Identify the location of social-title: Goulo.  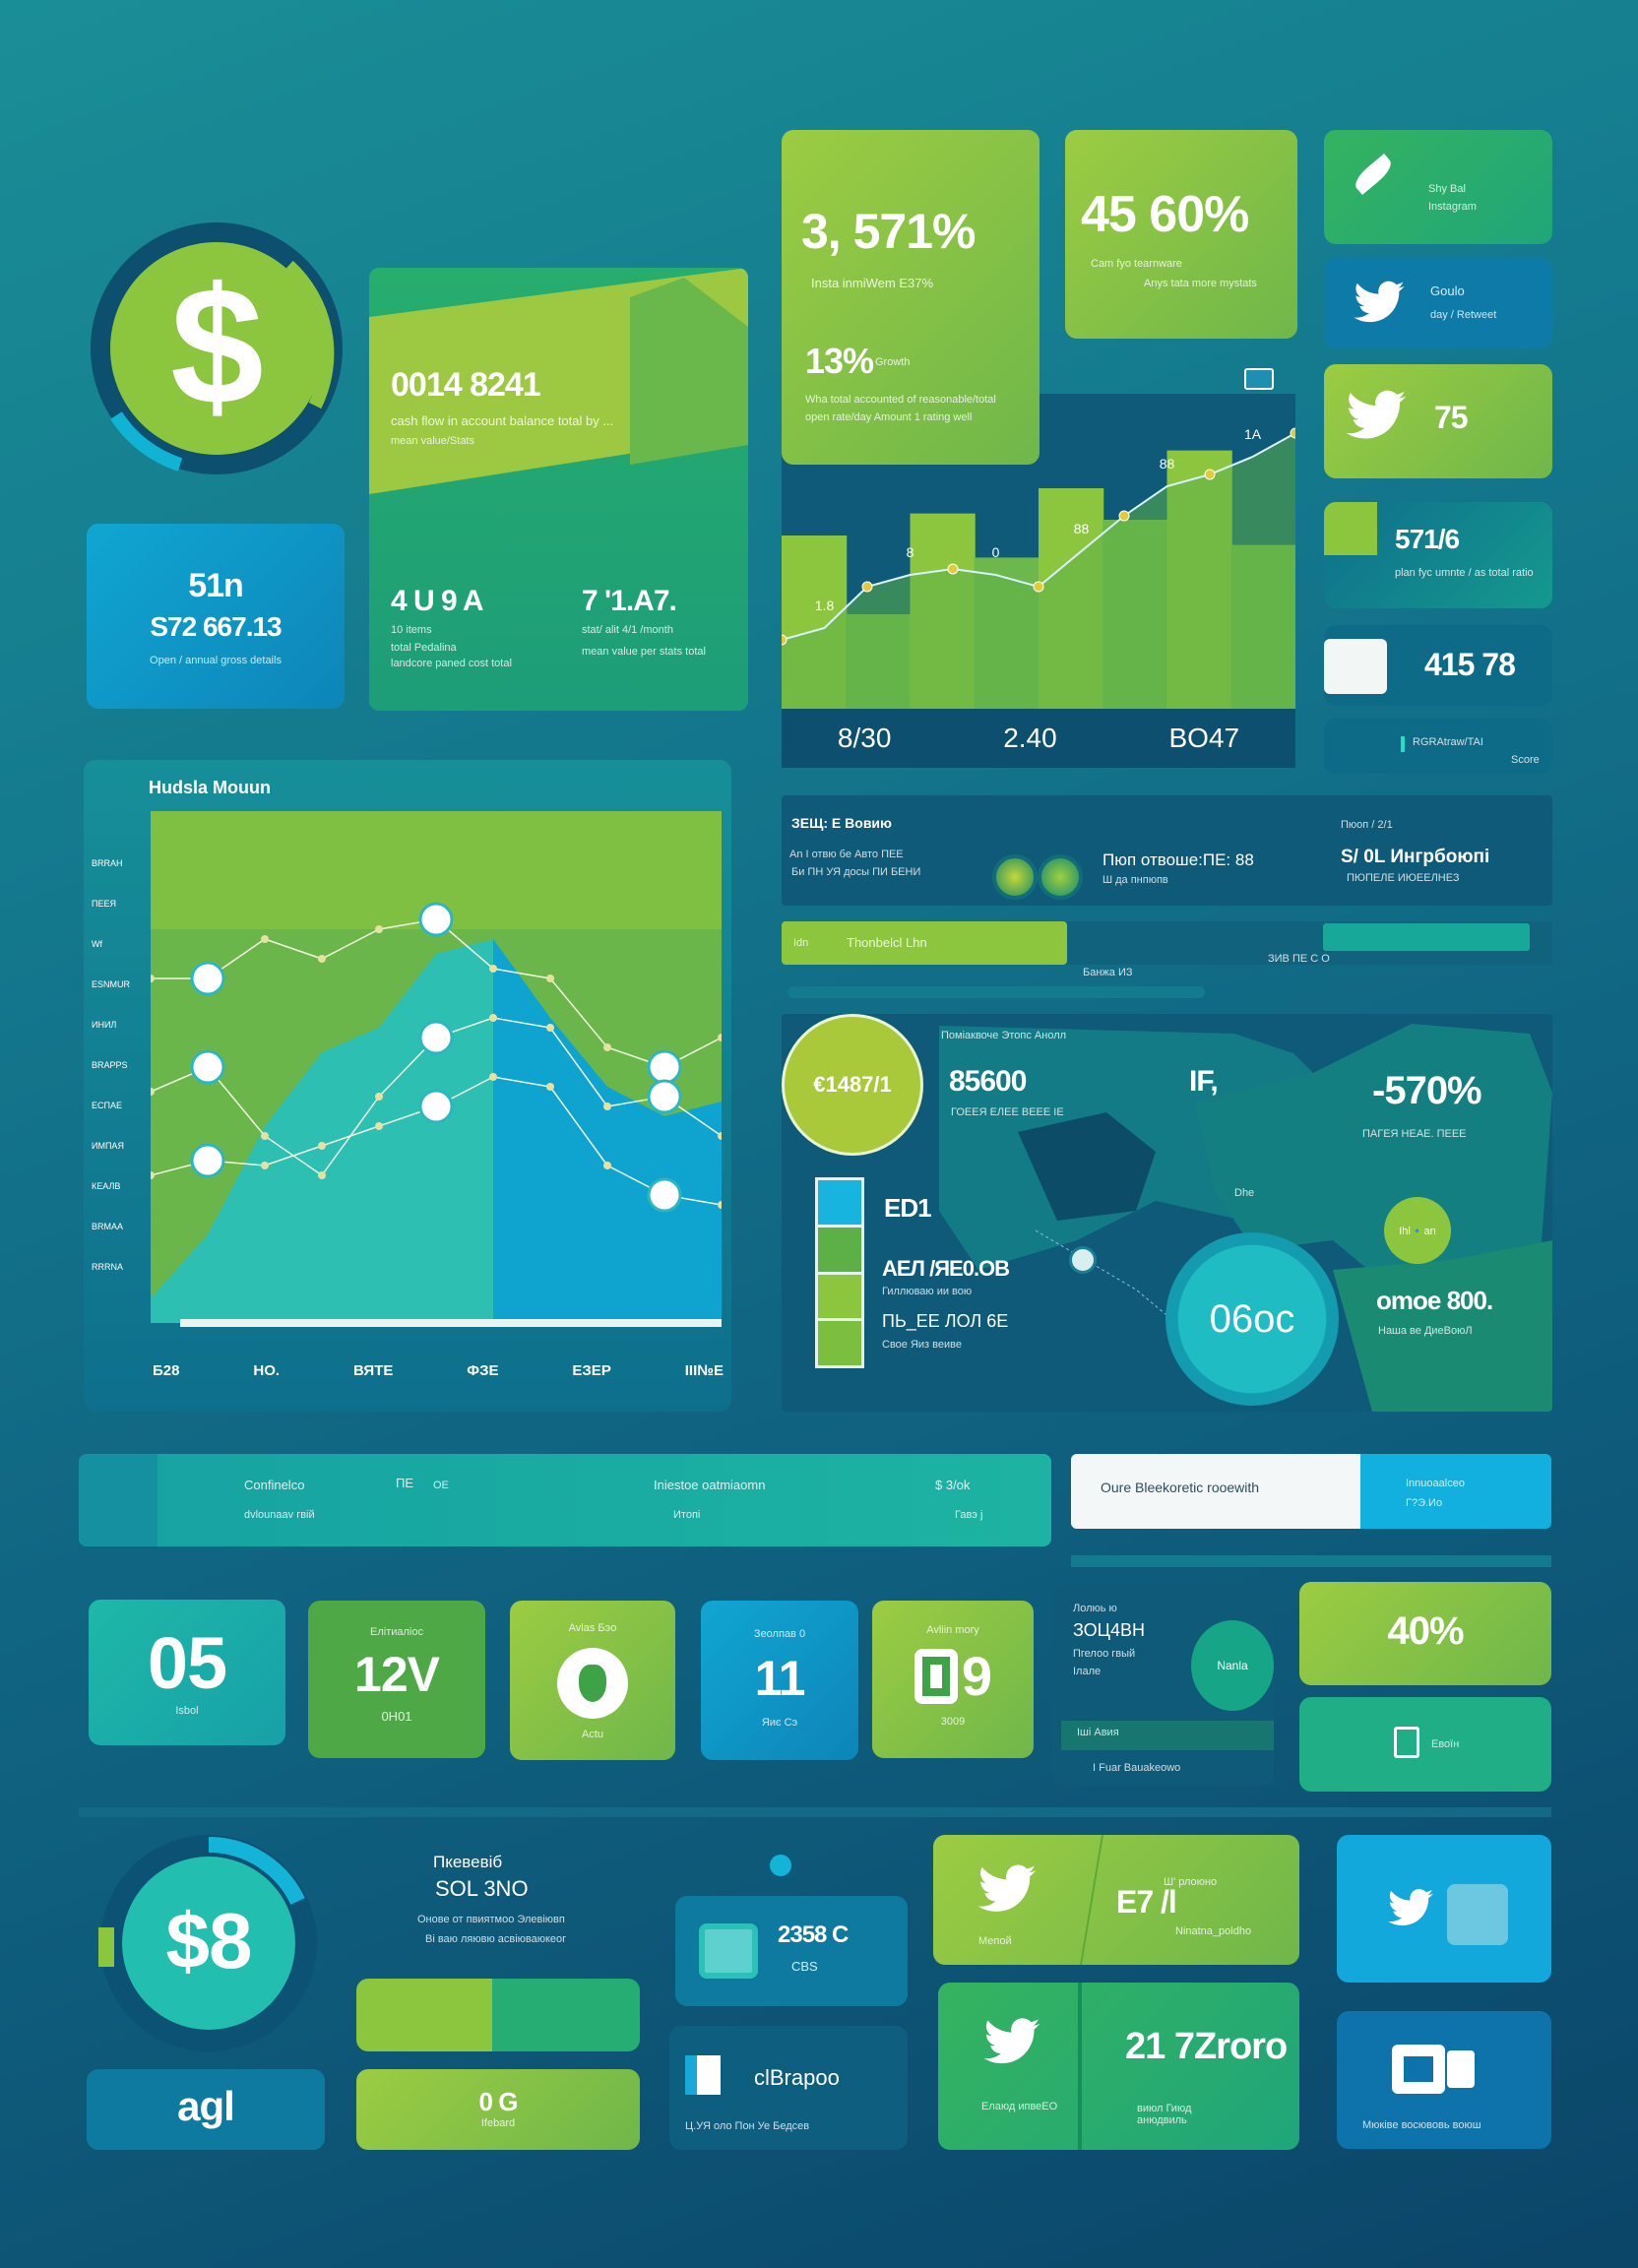
(1447, 291).